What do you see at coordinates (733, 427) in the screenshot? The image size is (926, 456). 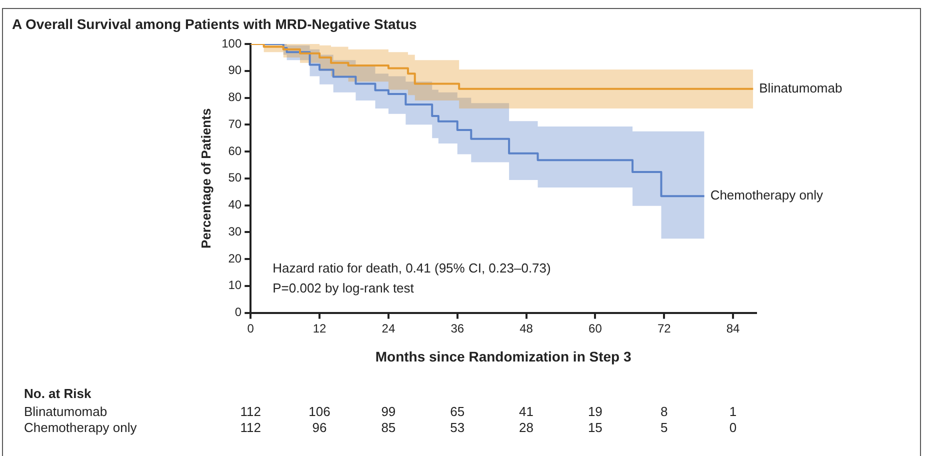 I see `text: 0` at bounding box center [733, 427].